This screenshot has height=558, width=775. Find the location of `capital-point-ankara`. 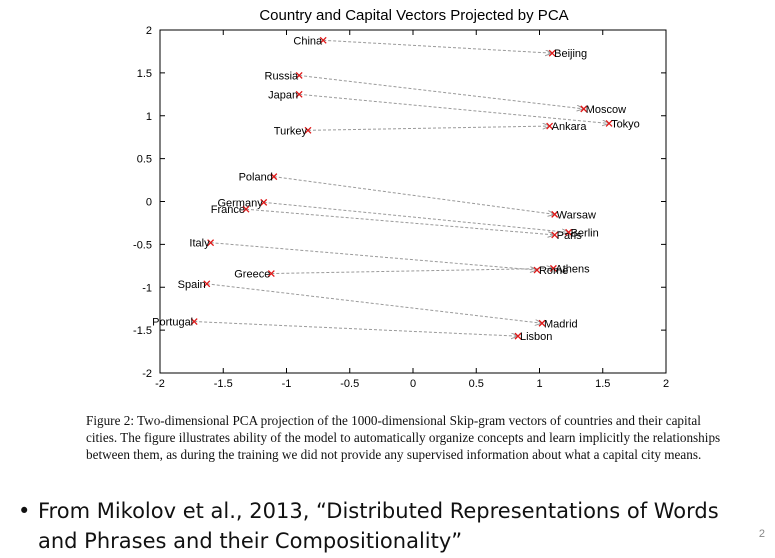

capital-point-ankara is located at coordinates (550, 126).